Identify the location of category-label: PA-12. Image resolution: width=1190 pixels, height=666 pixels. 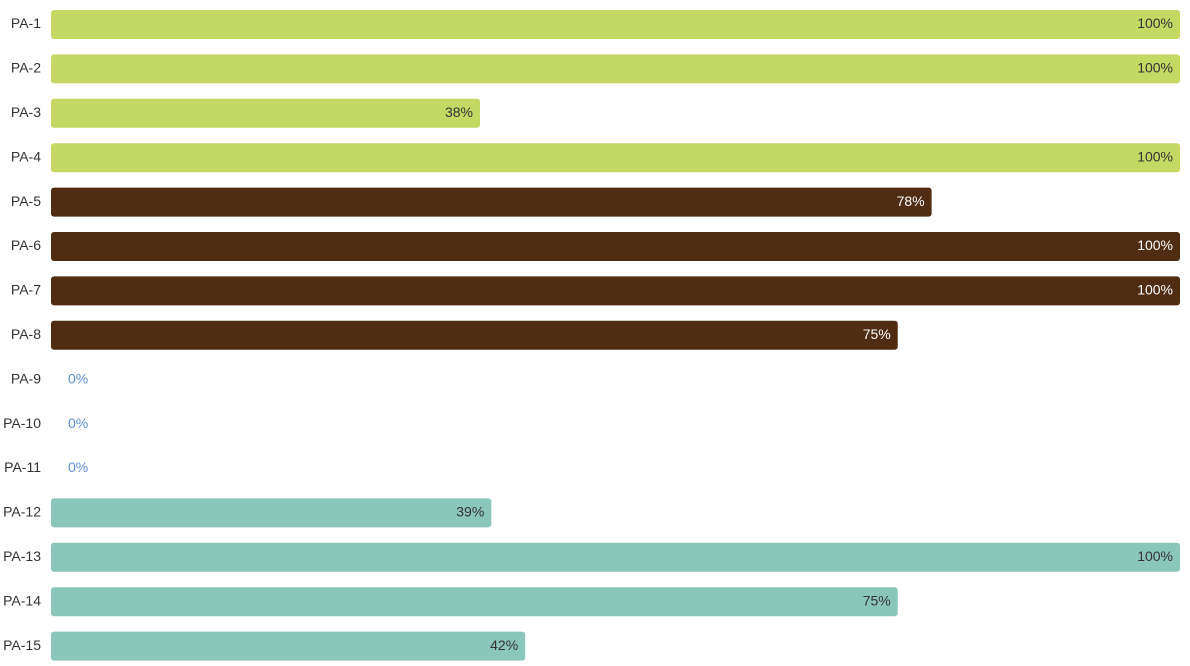
(22, 512).